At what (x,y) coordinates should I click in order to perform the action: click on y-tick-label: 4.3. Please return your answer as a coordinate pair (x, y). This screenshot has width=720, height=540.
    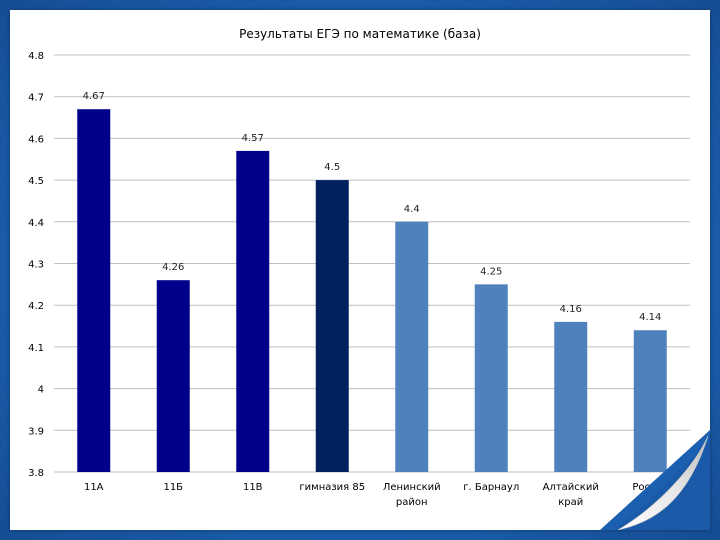
    Looking at the image, I should click on (36, 265).